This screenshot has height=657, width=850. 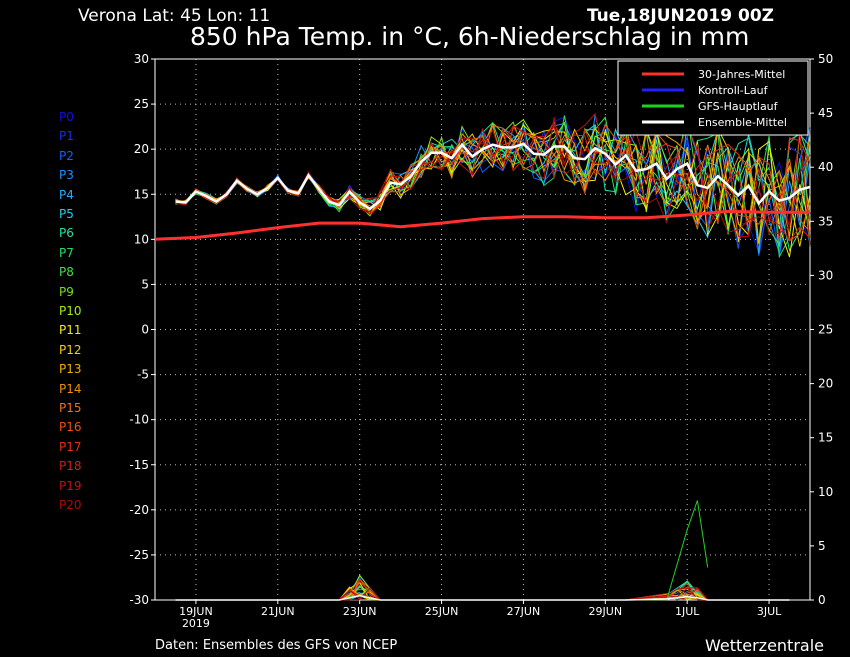 What do you see at coordinates (825, 438) in the screenshot?
I see `y-right-tick-label: 15` at bounding box center [825, 438].